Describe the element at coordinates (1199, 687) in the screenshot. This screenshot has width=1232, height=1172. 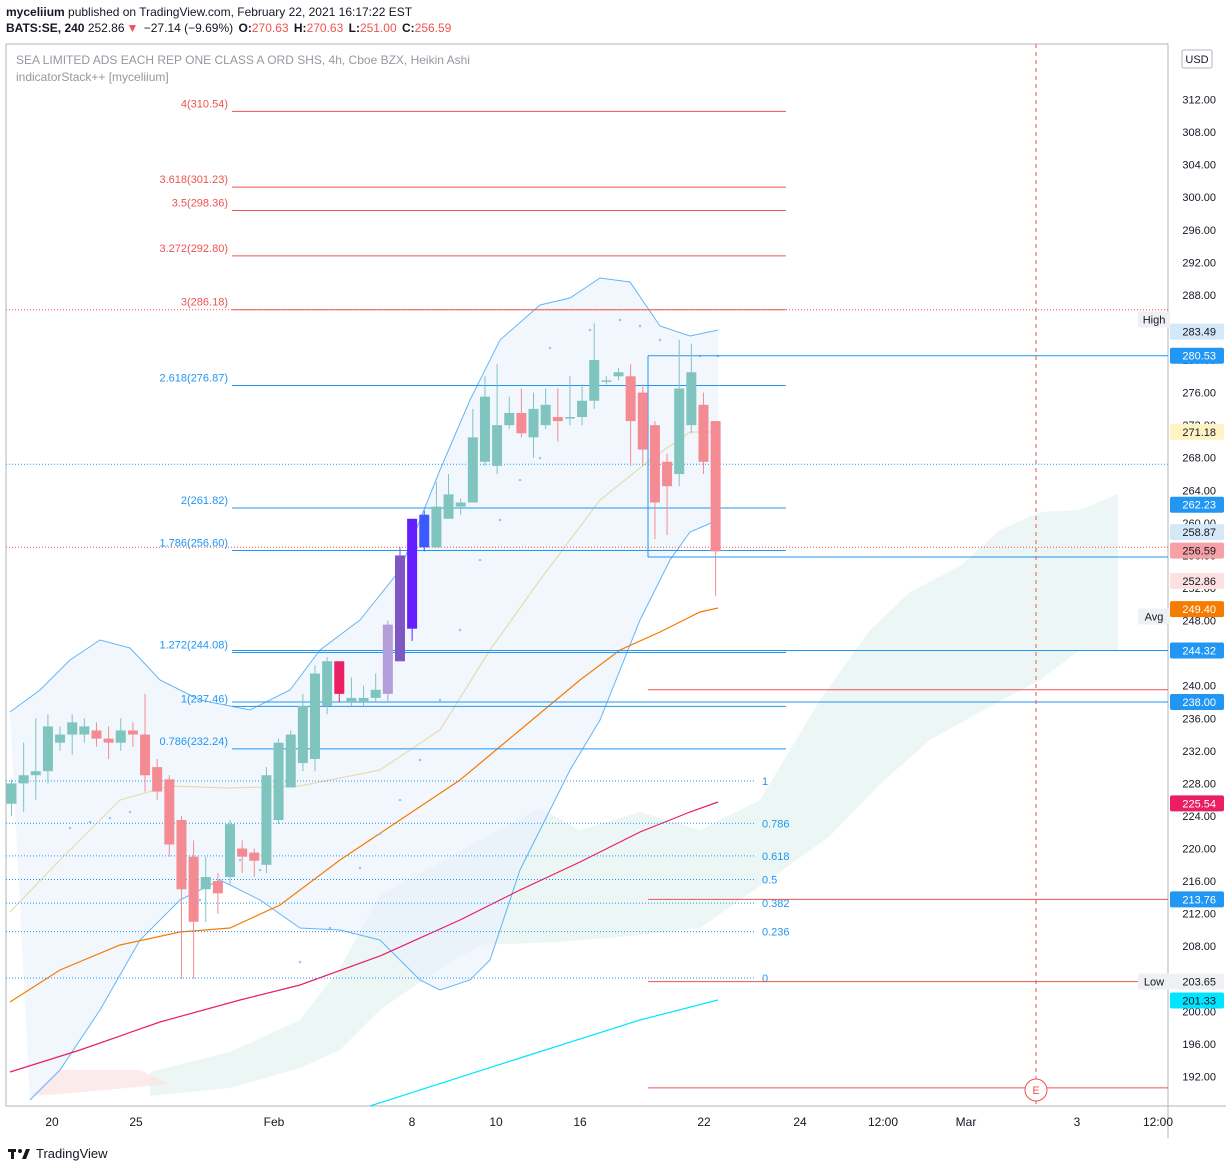
I see `price-tick-label: 240.00` at that location.